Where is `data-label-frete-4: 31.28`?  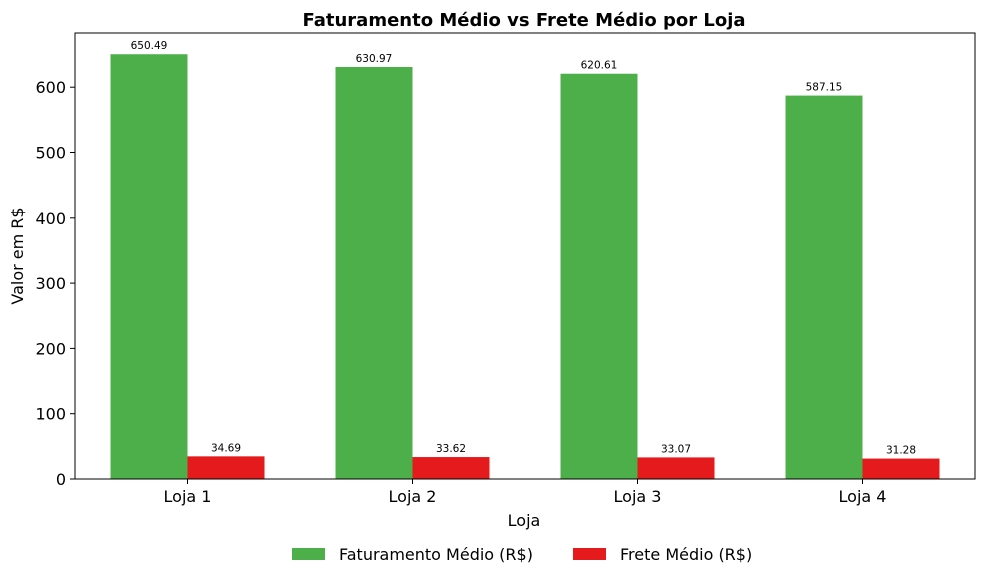
data-label-frete-4: 31.28 is located at coordinates (901, 451).